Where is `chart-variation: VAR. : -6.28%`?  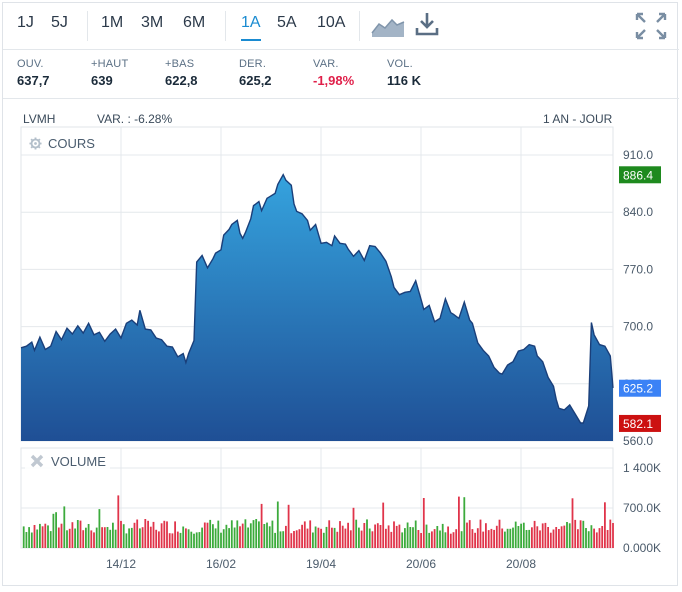 chart-variation: VAR. : -6.28% is located at coordinates (135, 119).